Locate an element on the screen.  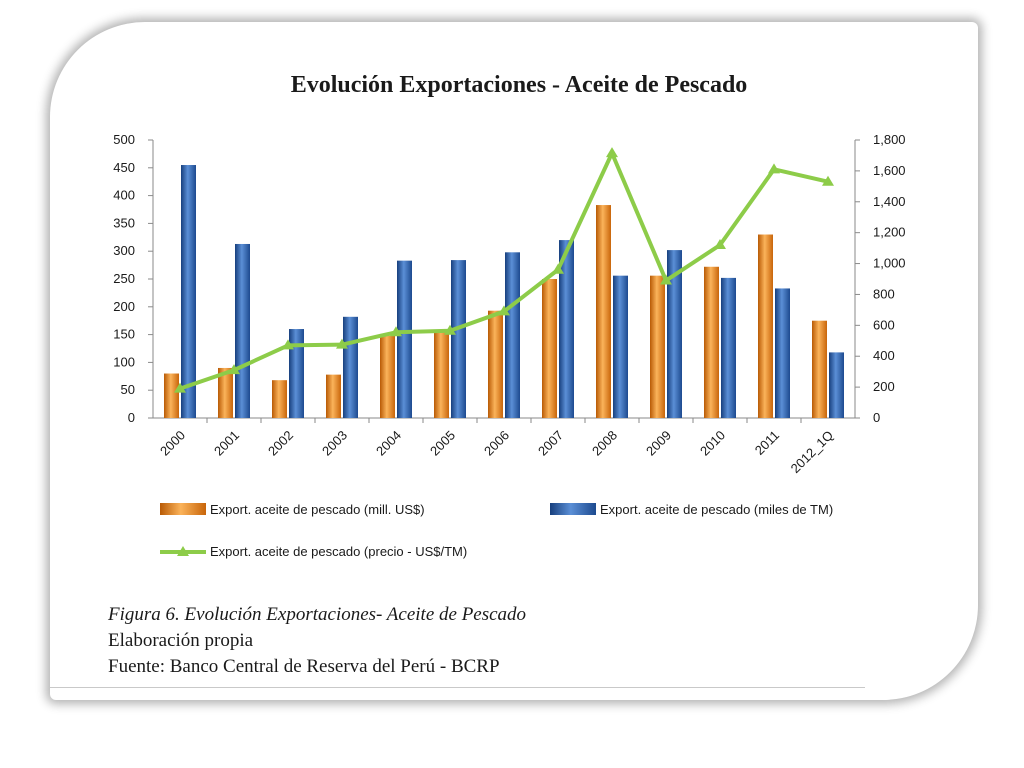
bar-miles-tm-2004 is located at coordinates (404, 339).